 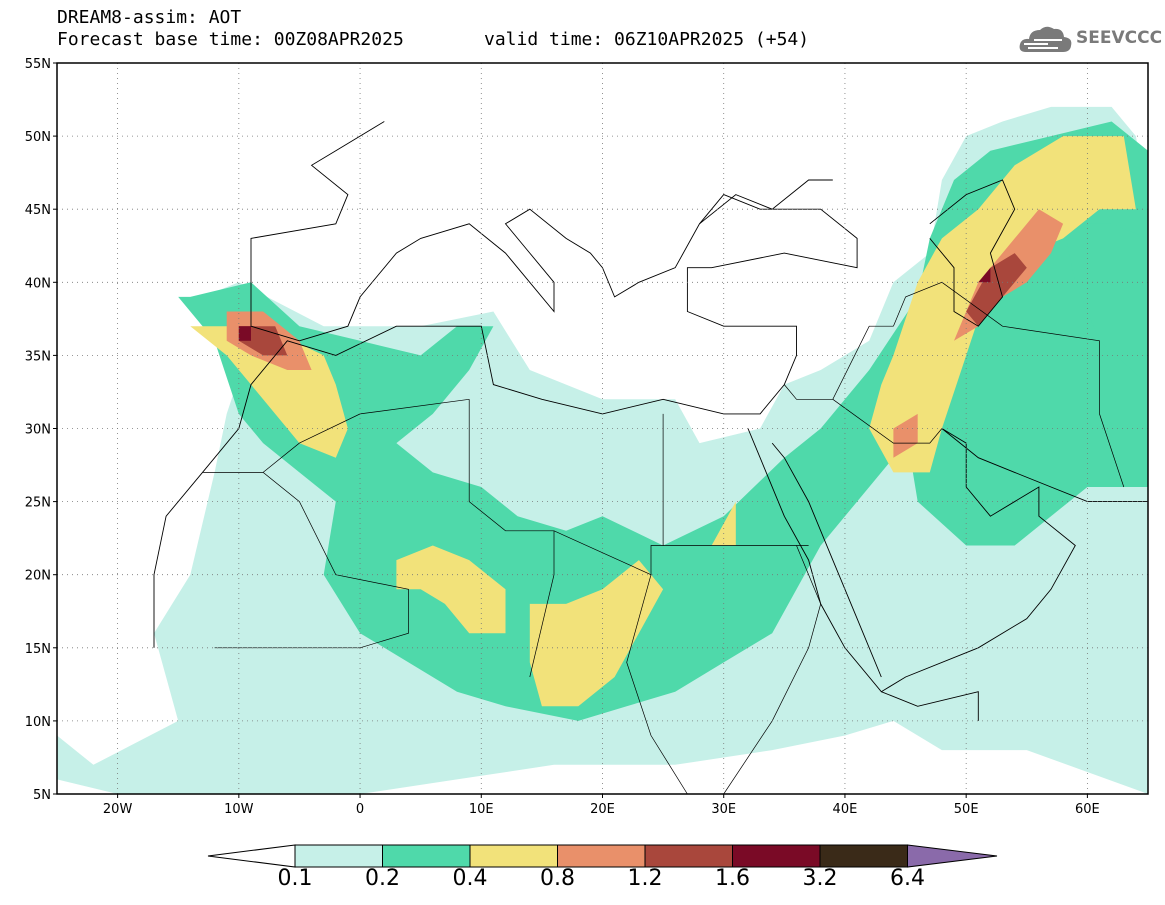 I want to click on lon-label: 0, so click(x=360, y=809).